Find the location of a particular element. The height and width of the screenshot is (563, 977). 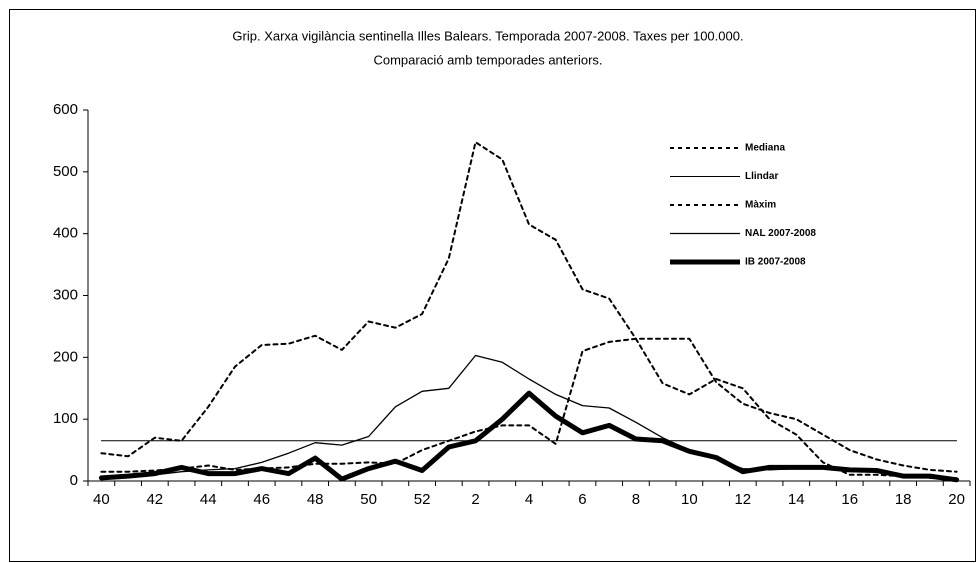

x-tick-label: 20 is located at coordinates (956, 499).